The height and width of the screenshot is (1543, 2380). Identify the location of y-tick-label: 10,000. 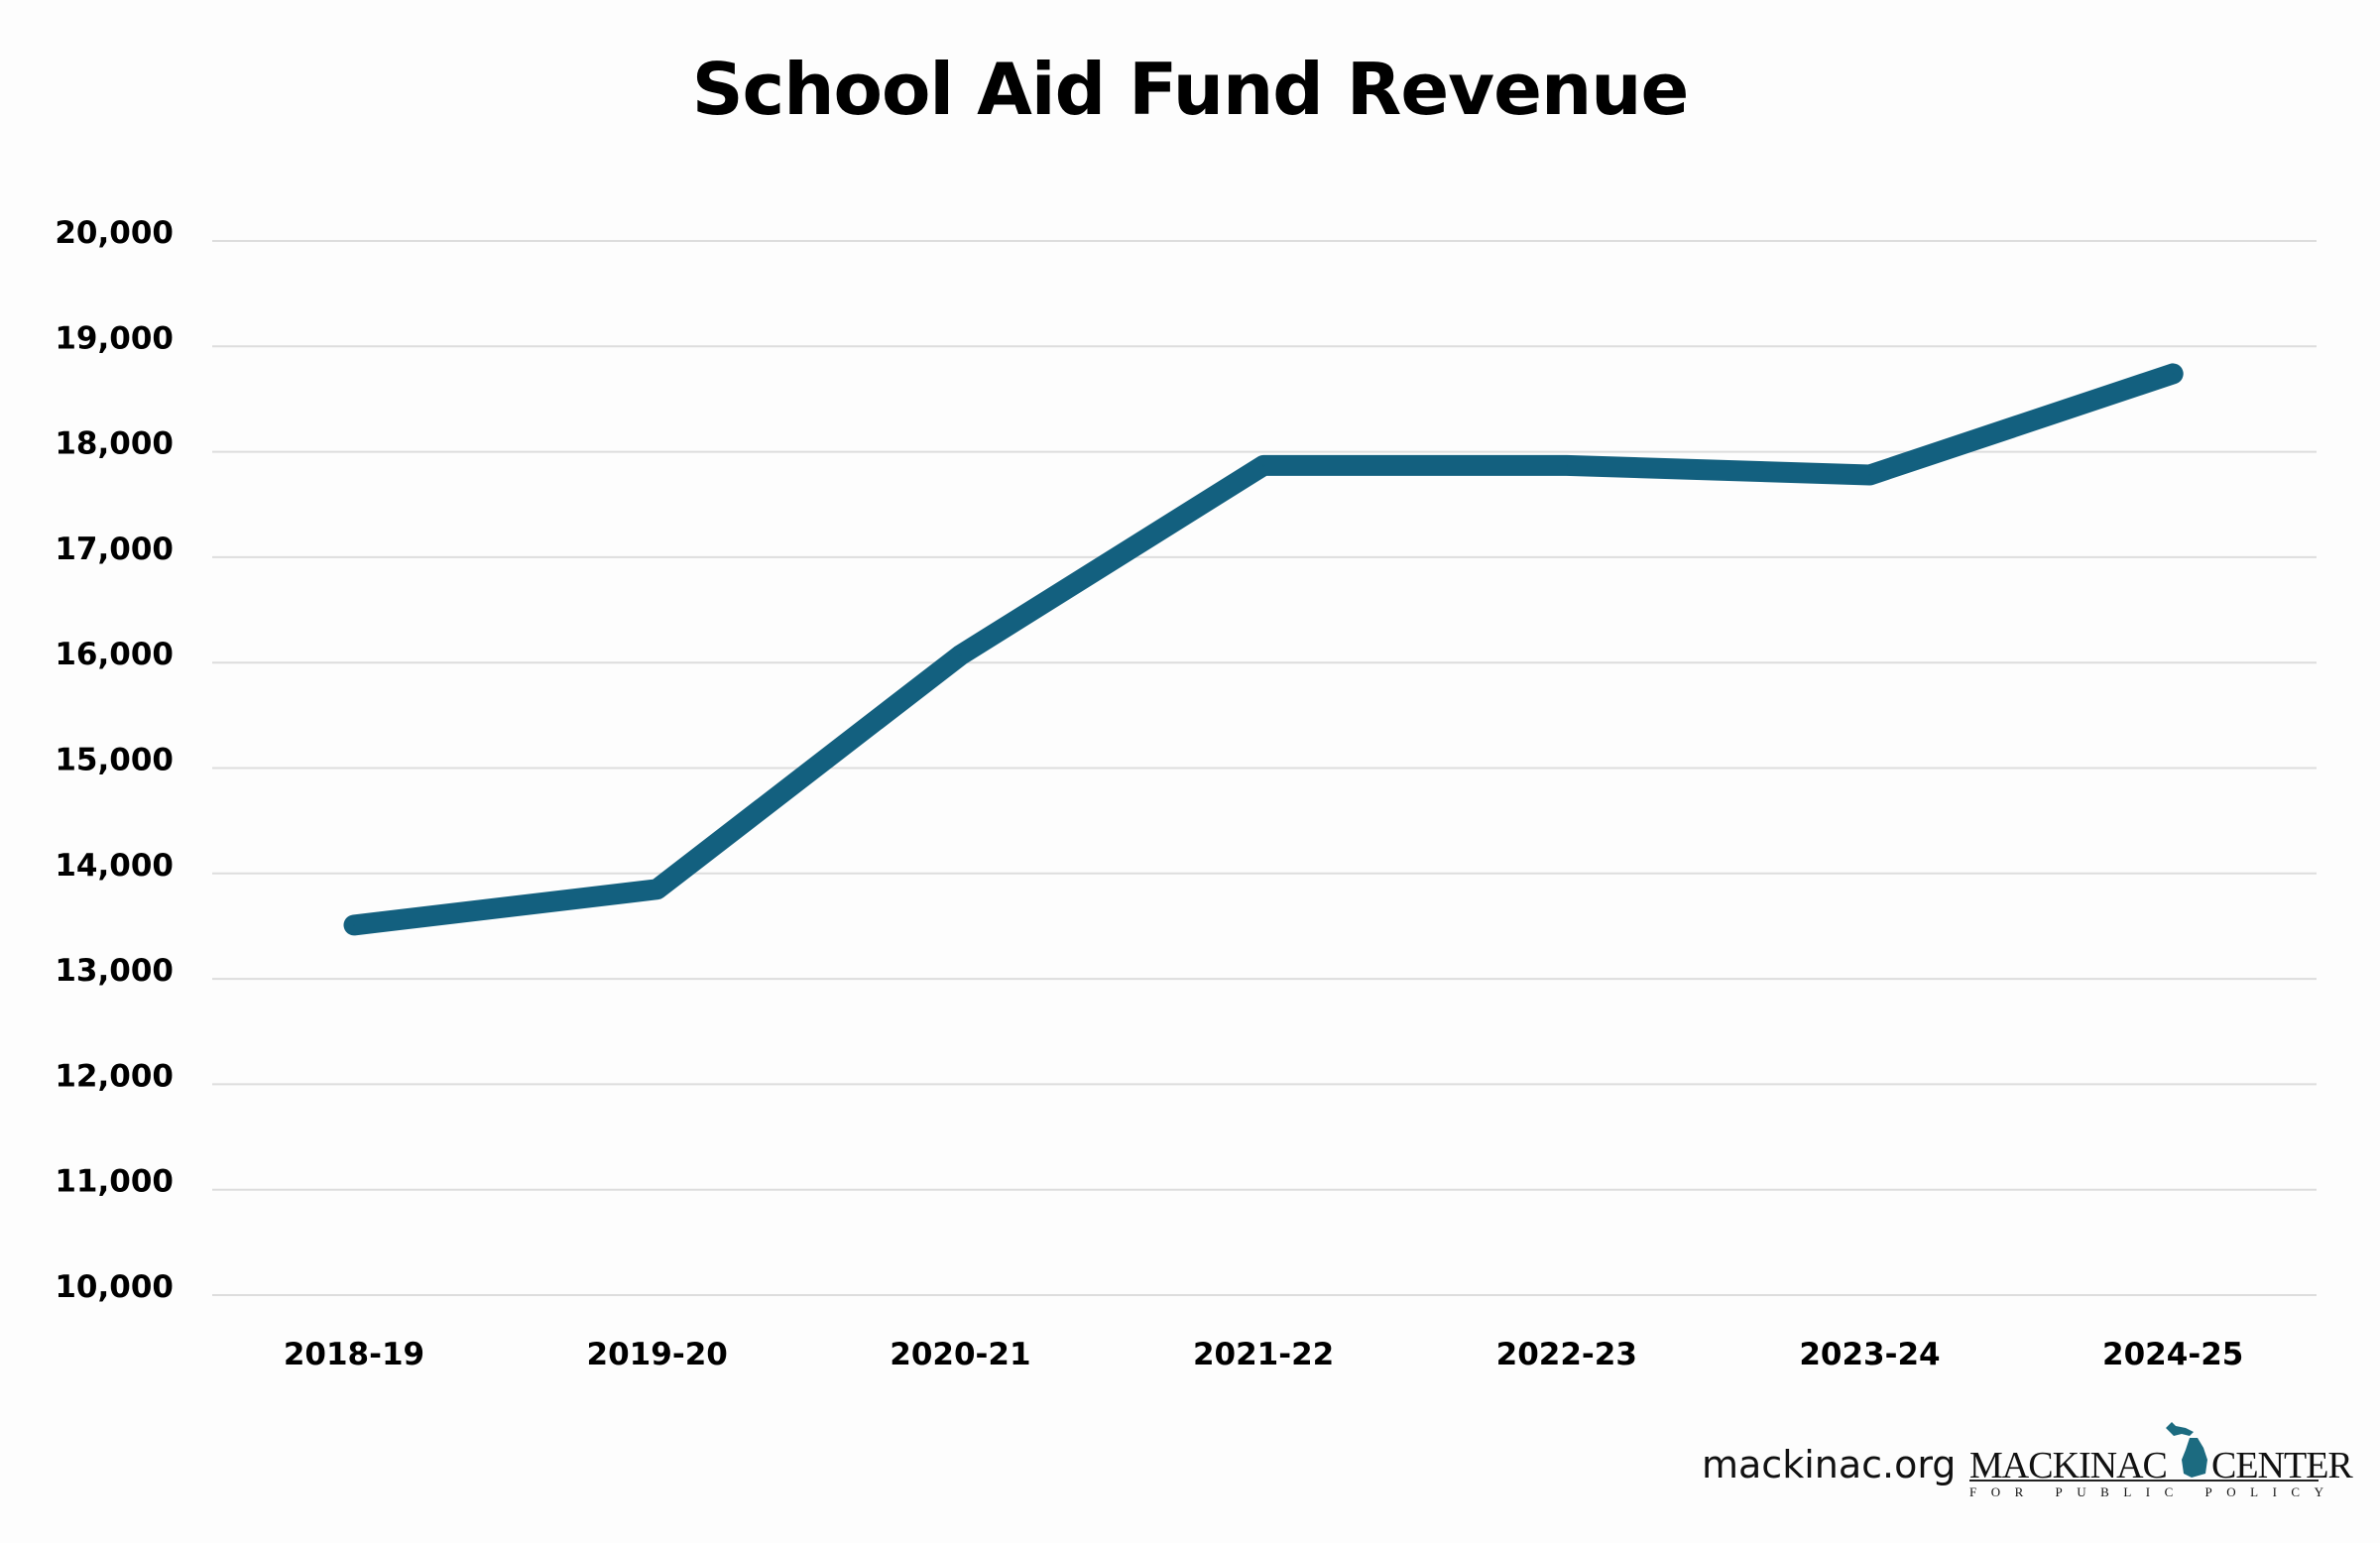
(114, 1287).